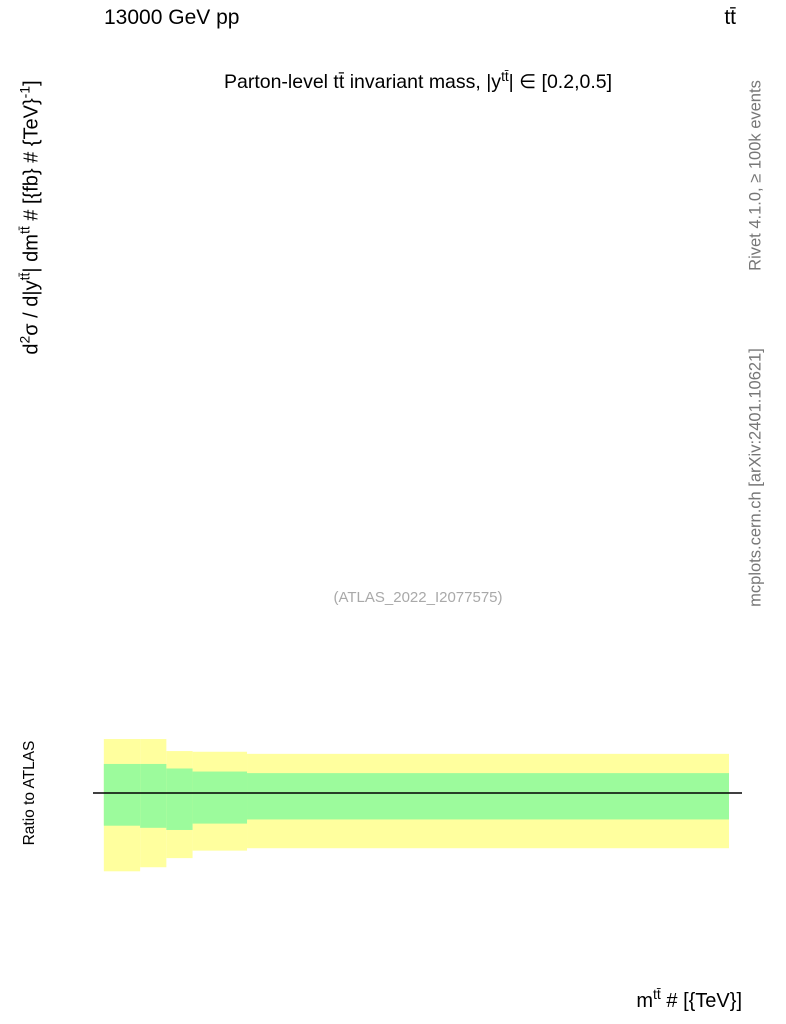 The image size is (786, 1024). What do you see at coordinates (418, 597) in the screenshot?
I see `analysis-id-watermark: (ATLAS_2022_I2077575)` at bounding box center [418, 597].